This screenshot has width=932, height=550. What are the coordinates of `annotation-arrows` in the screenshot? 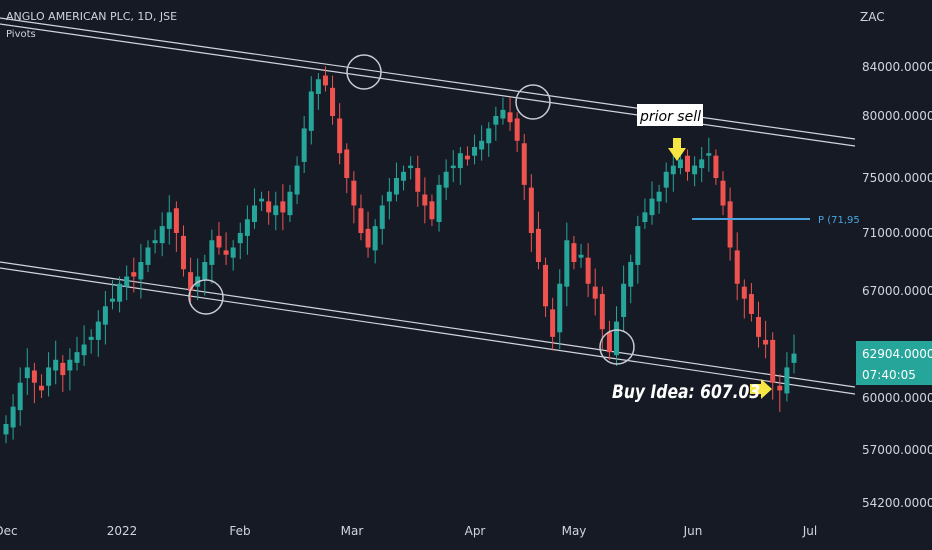 It's located at (720, 268).